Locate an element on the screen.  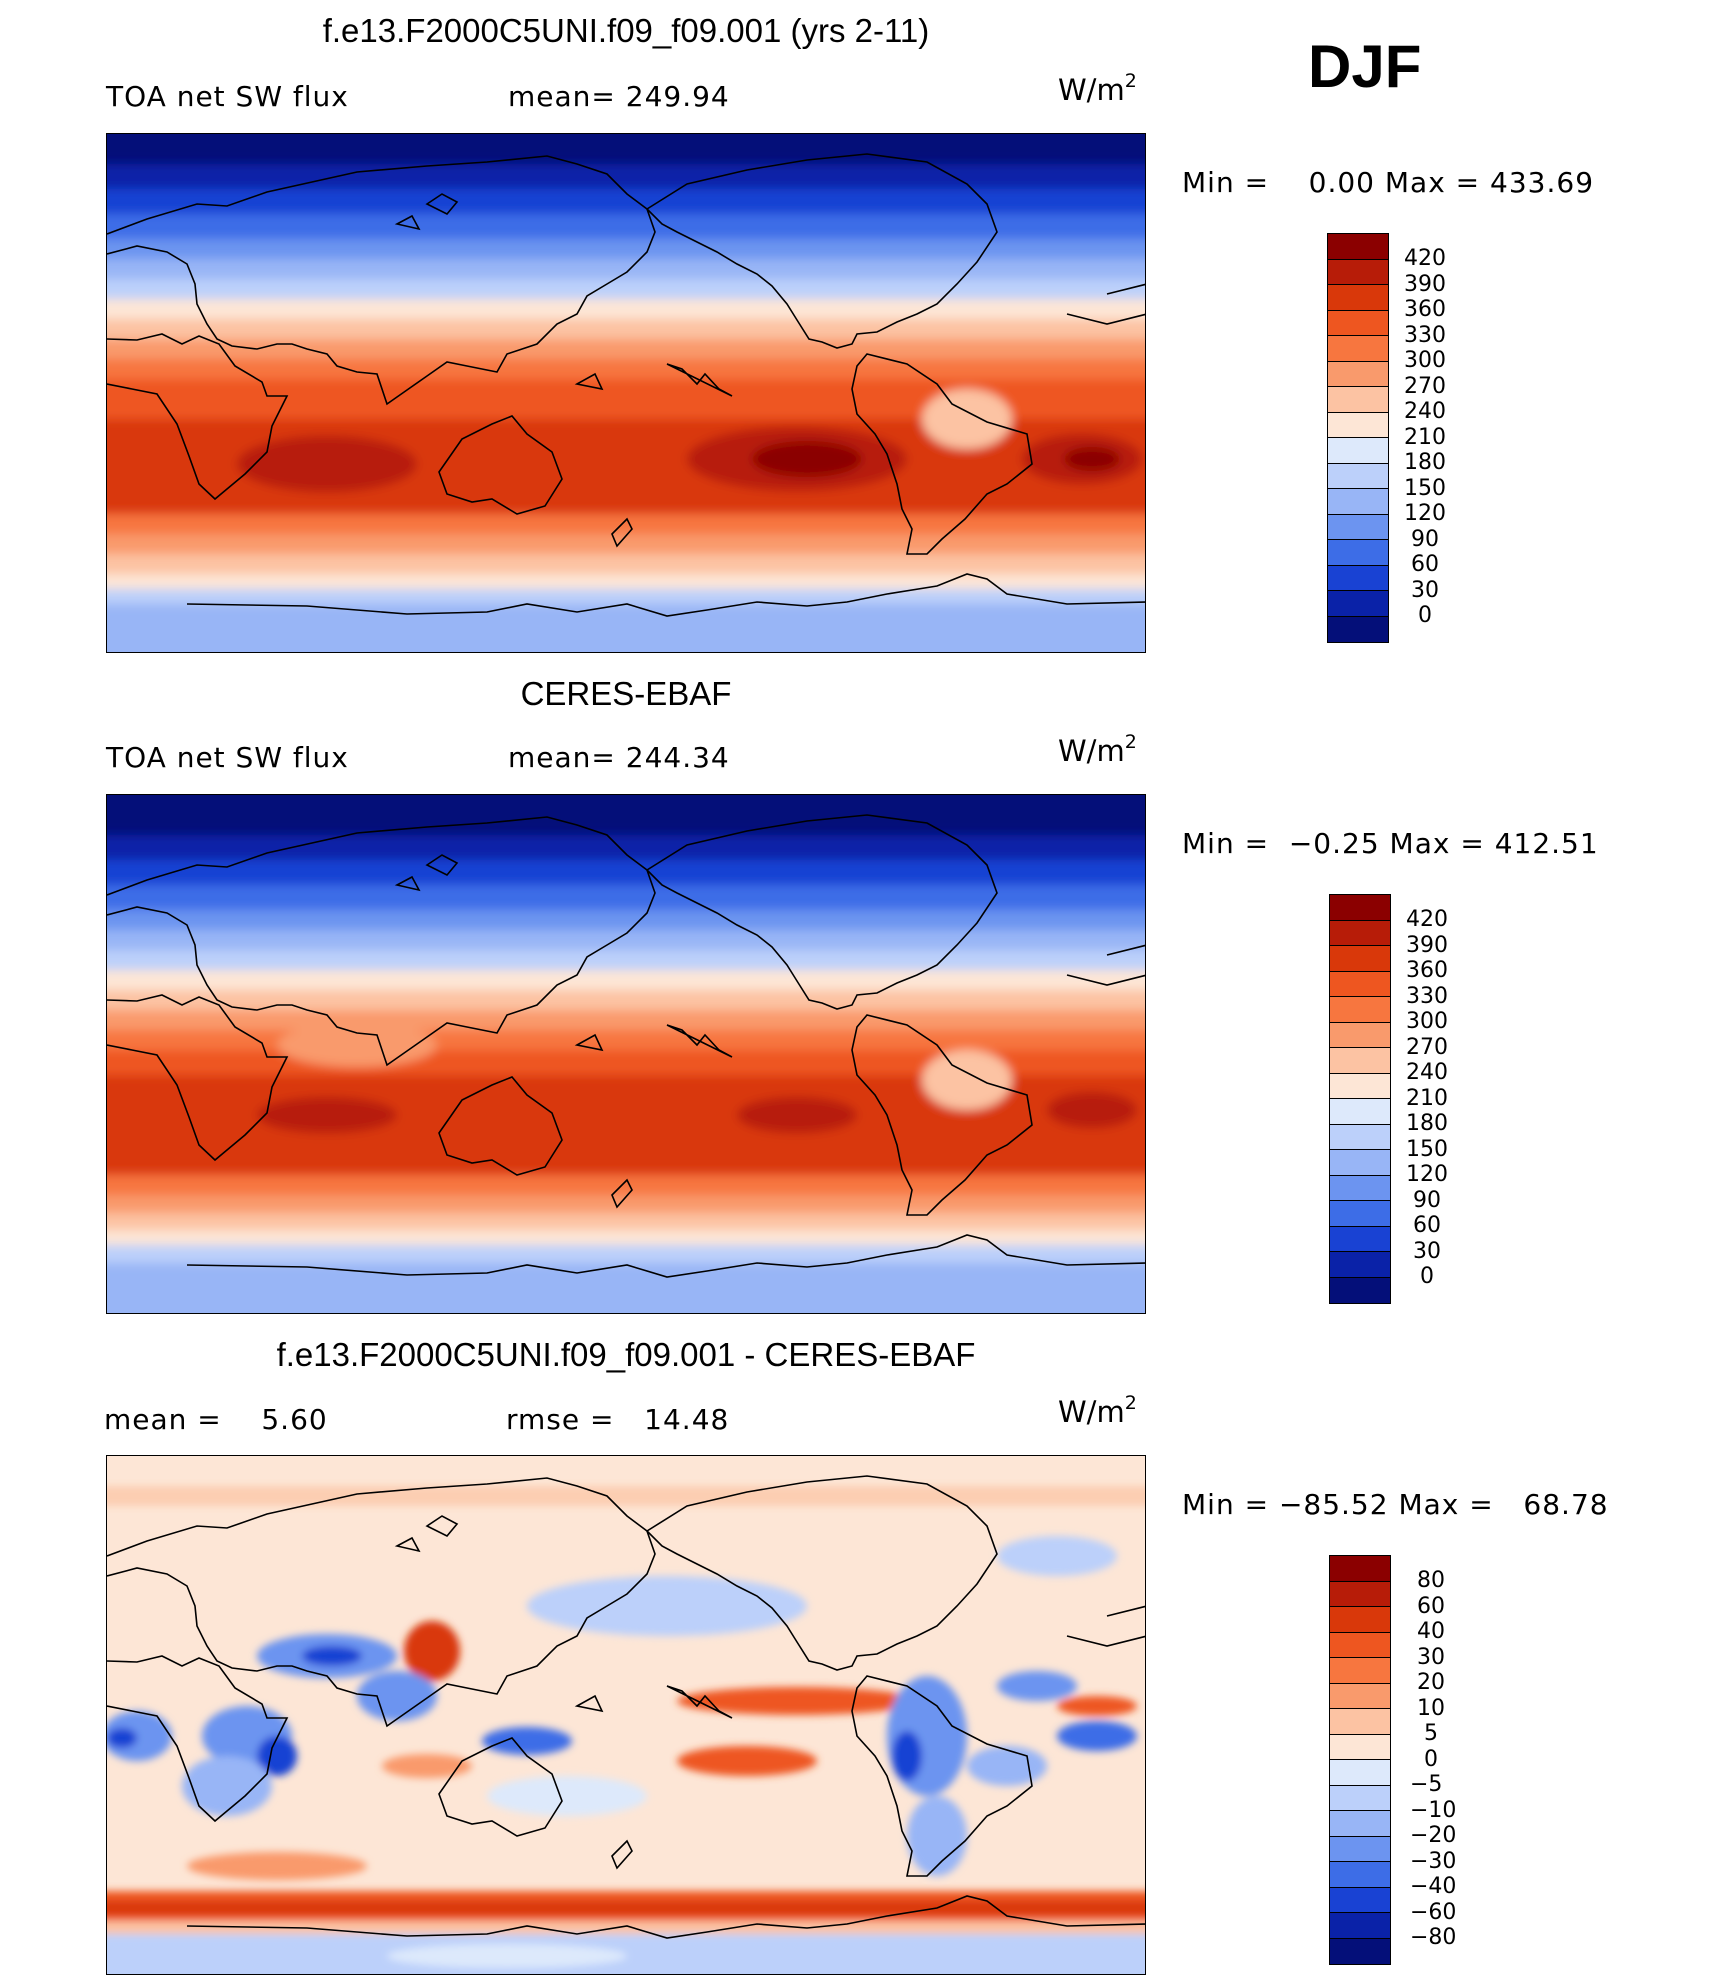
panel-1-variable-label: TOA net SW flux is located at coordinates (227, 96).